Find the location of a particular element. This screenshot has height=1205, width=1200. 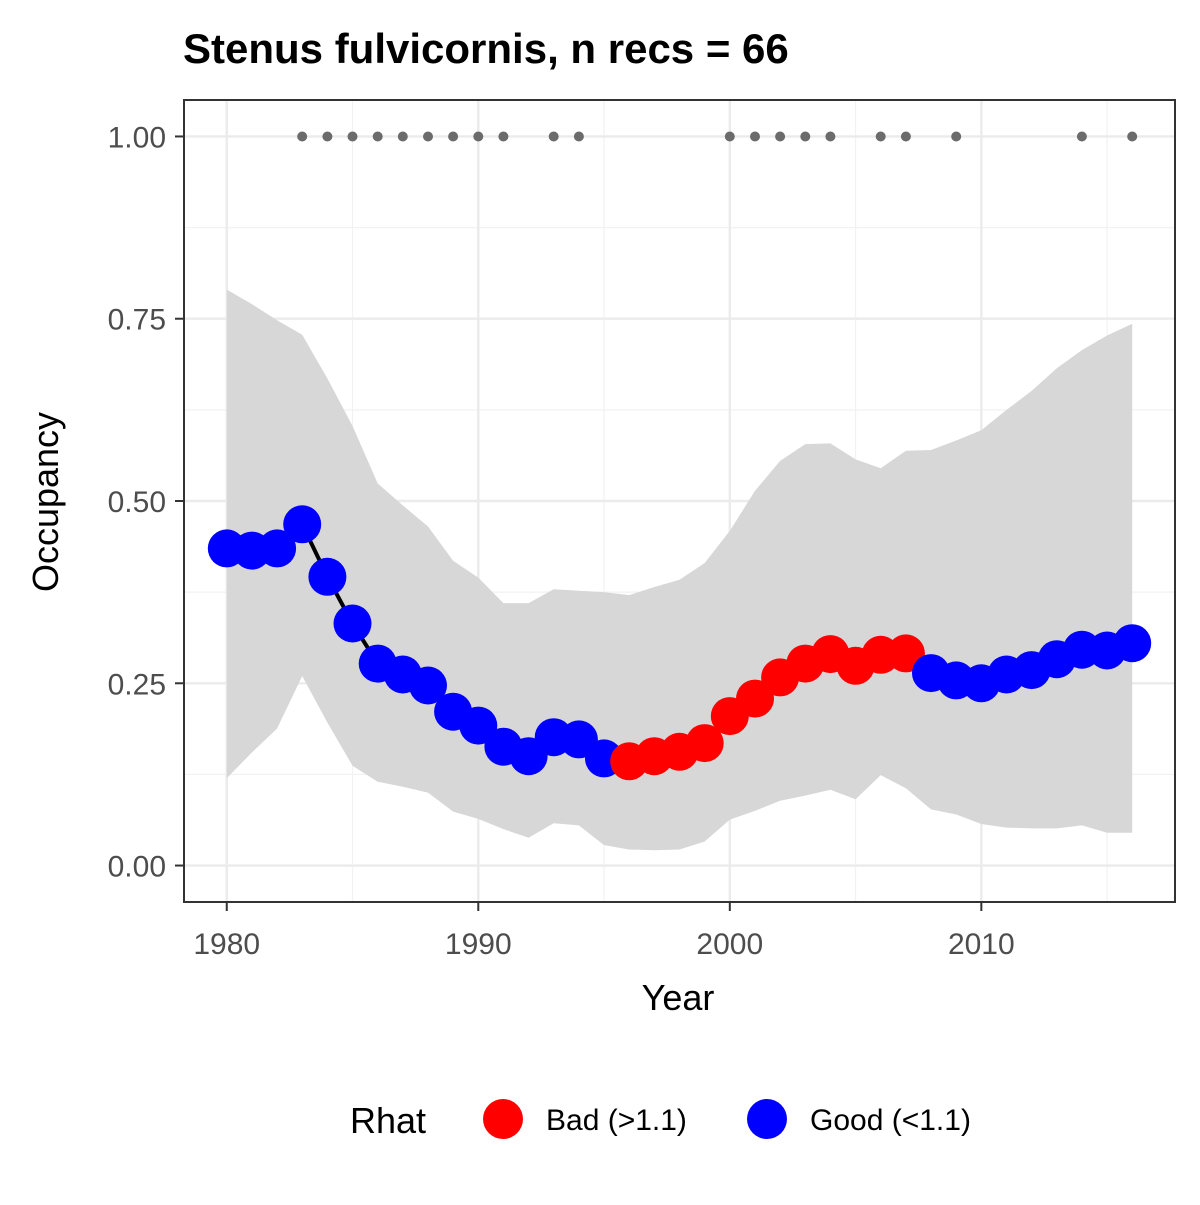

y-axis-title: Occupancy is located at coordinates (45, 502).